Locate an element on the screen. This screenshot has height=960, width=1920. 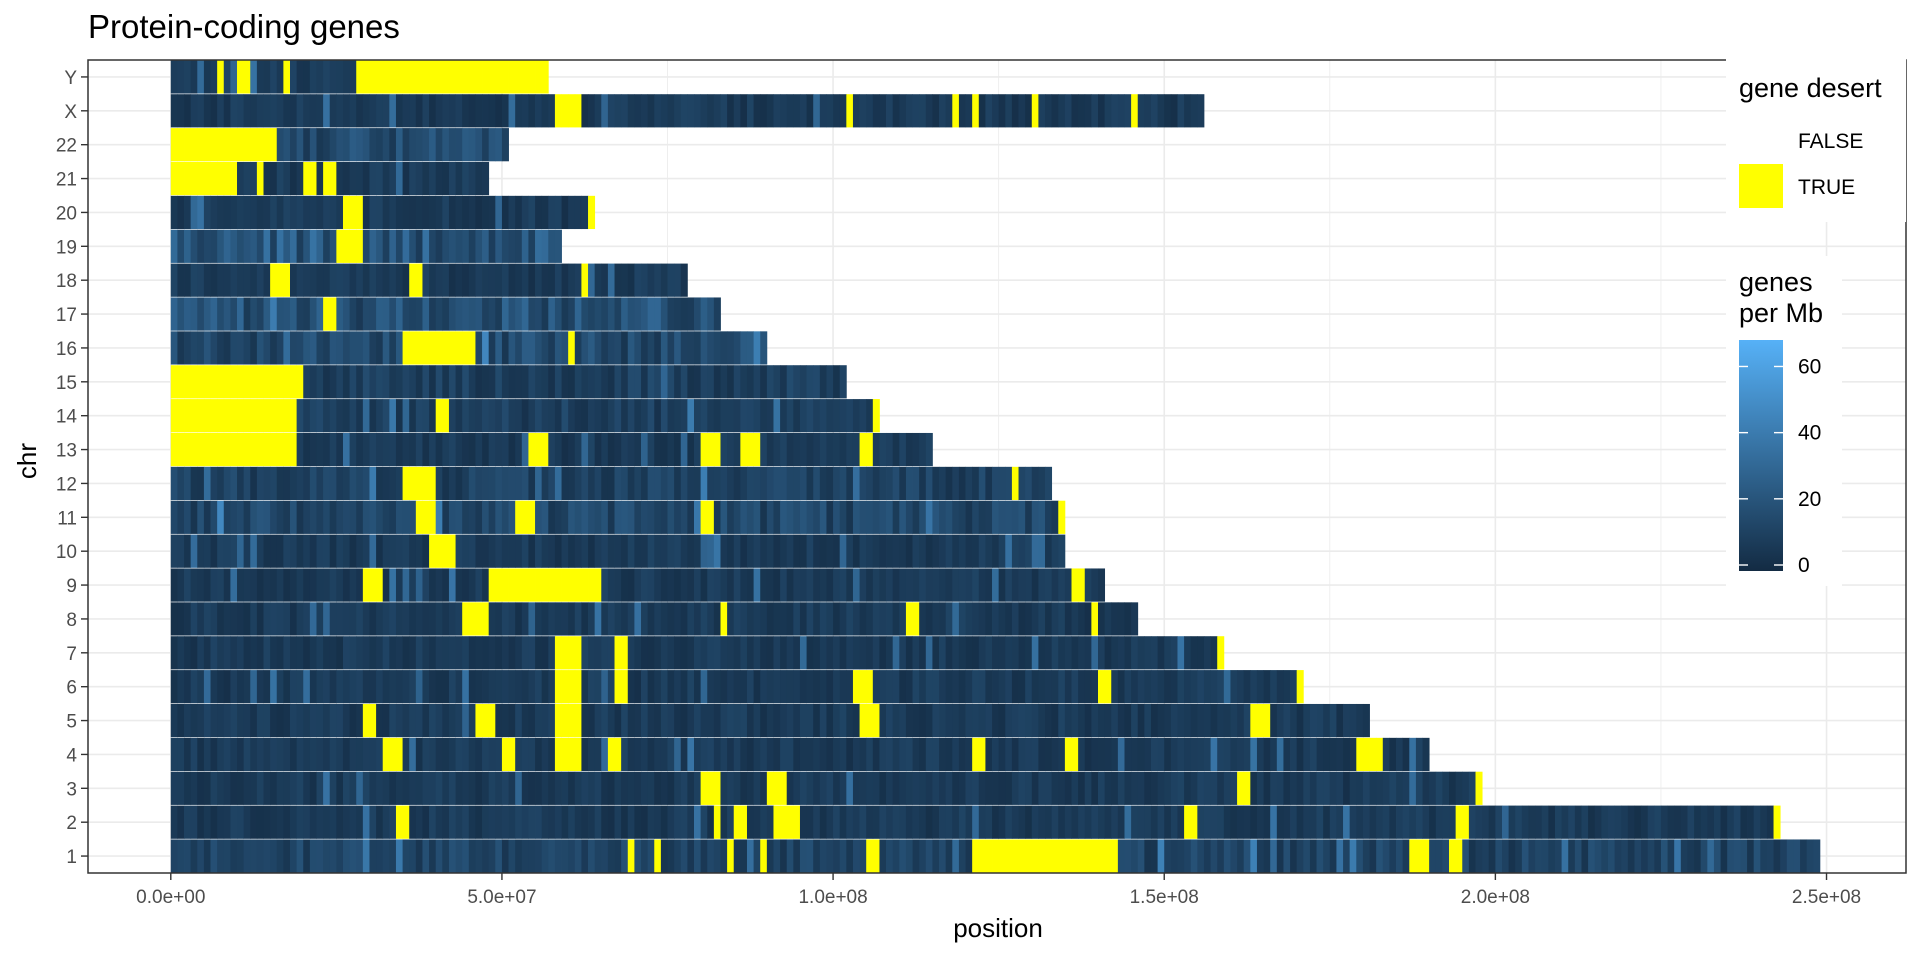
y-tick-label: 20 is located at coordinates (66, 213).